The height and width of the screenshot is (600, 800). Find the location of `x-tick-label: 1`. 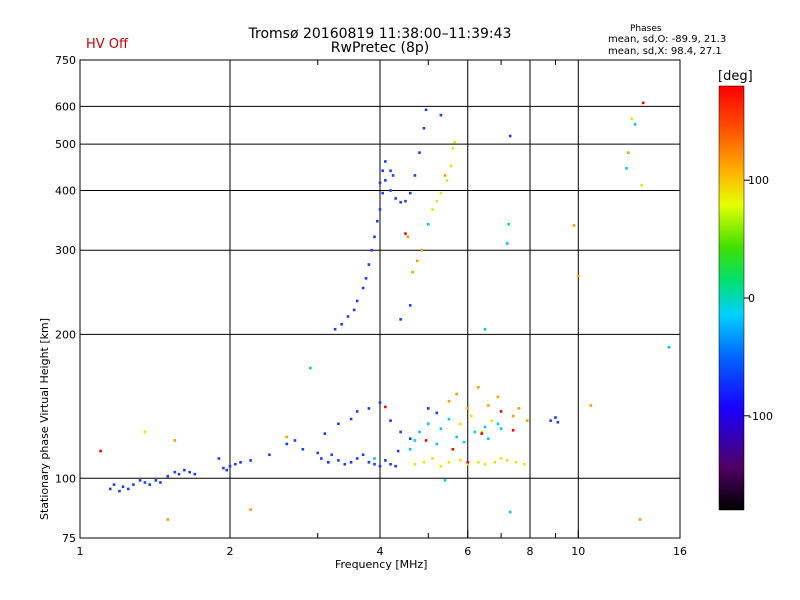

x-tick-label: 1 is located at coordinates (80, 551).